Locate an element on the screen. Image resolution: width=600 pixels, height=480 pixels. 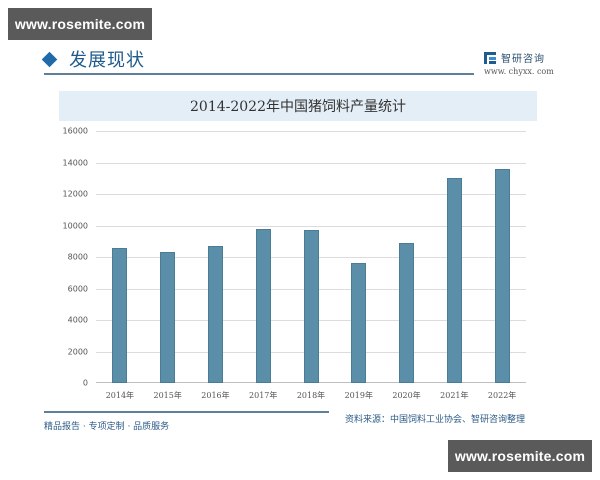
watermark-bottom: www.rosemite.com is located at coordinates (520, 456).